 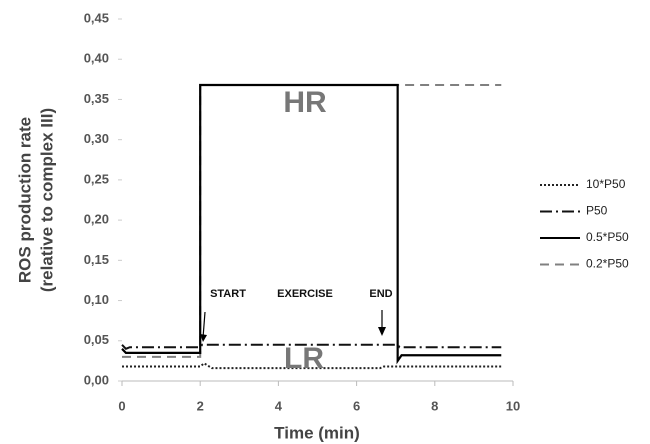 I want to click on y-axis-title: (relative to complex III), so click(x=46, y=200).